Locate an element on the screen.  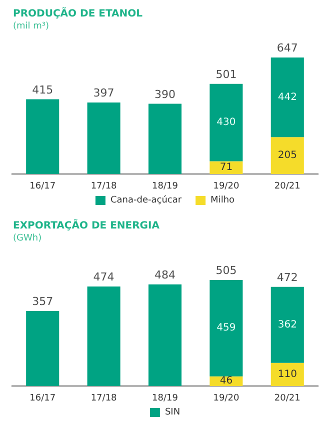
total-label: 484 is located at coordinates (165, 275).